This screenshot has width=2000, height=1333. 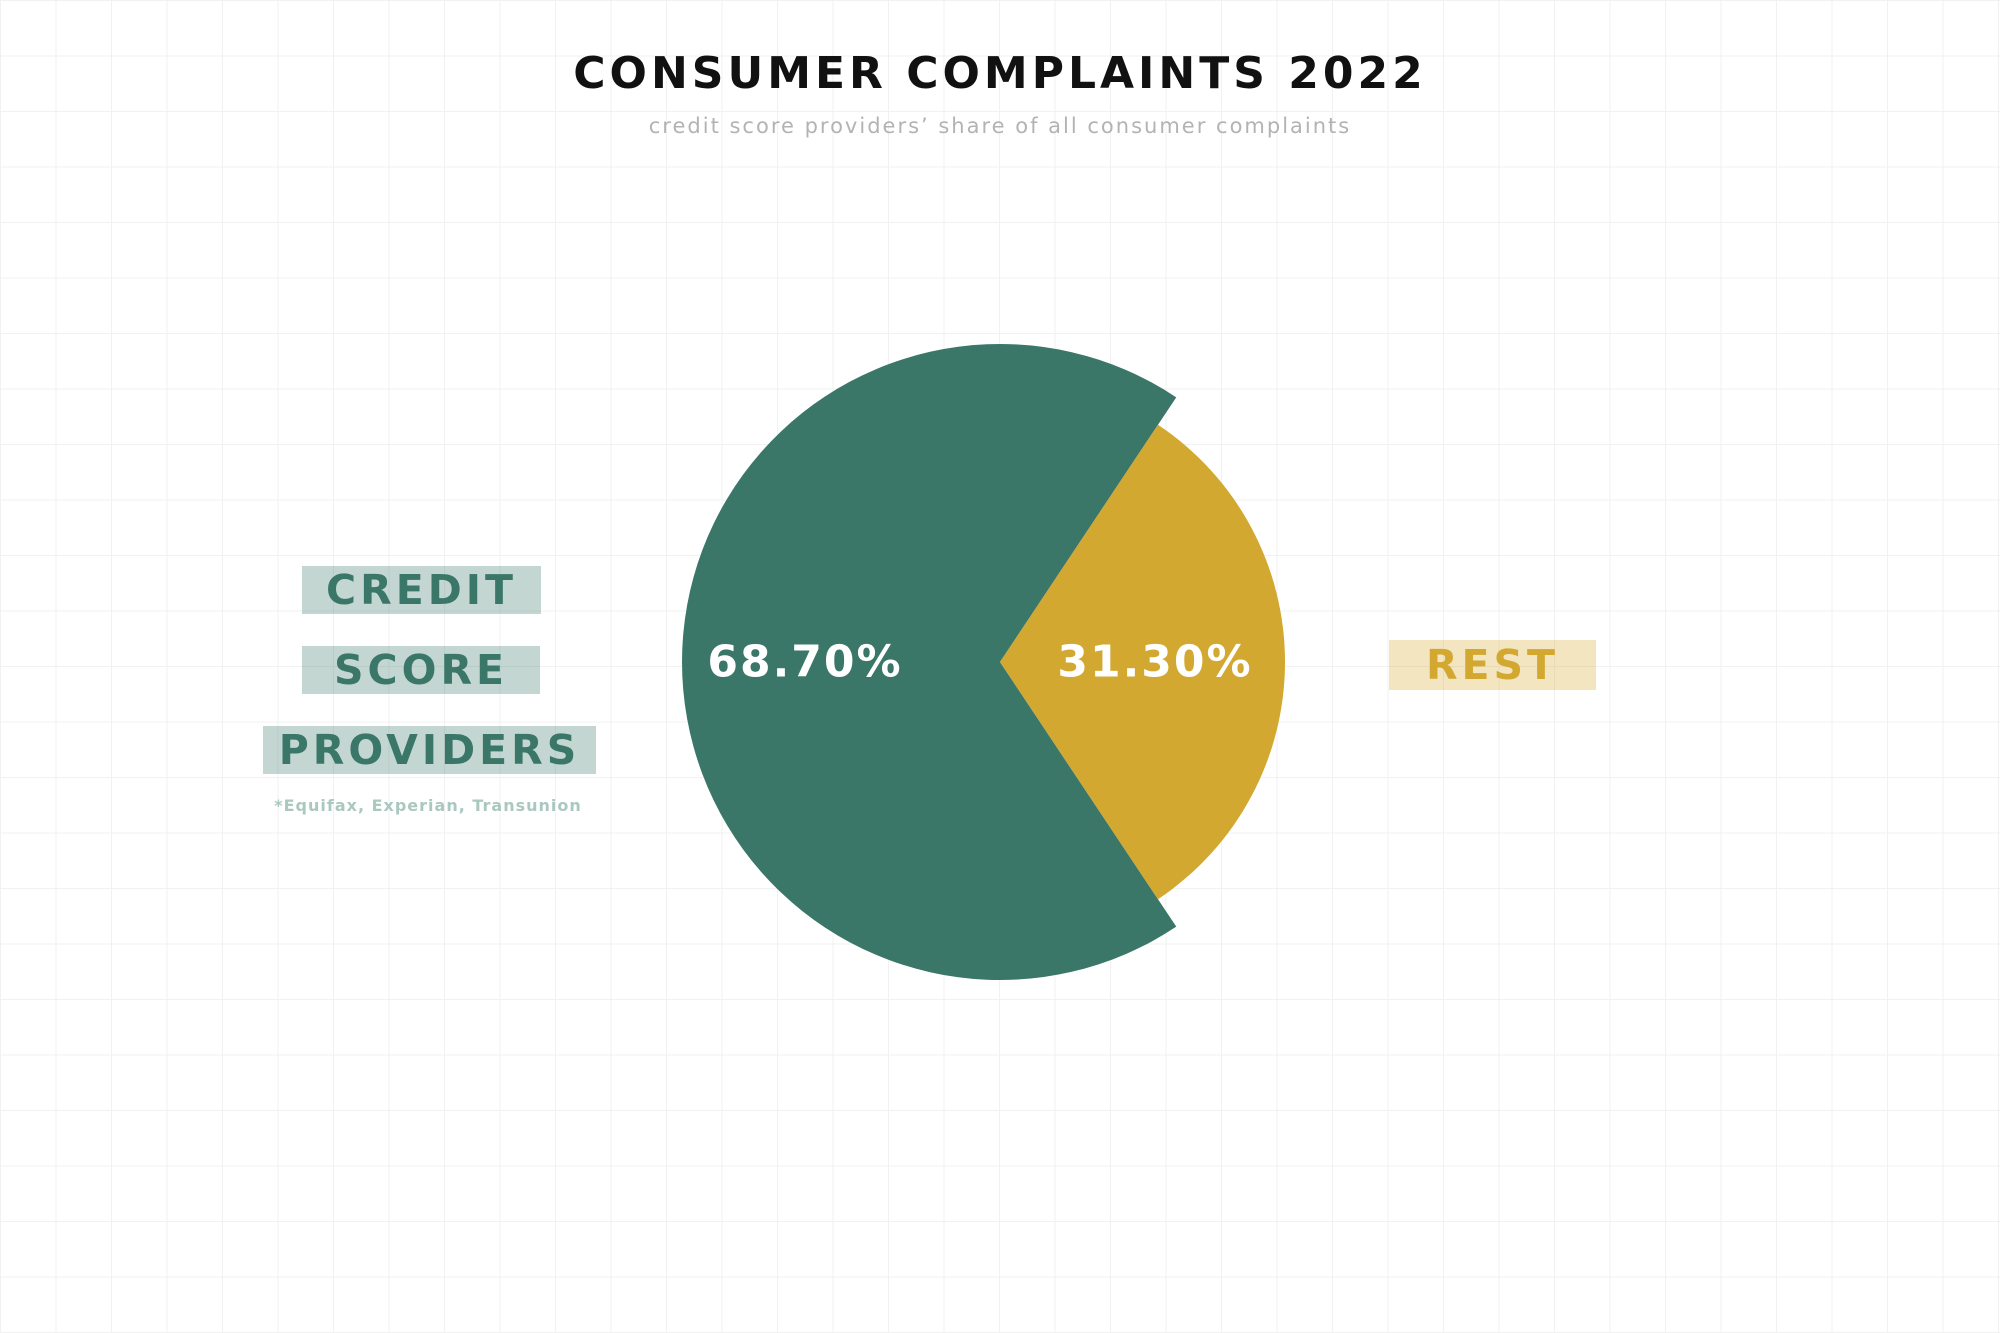 What do you see at coordinates (1000, 73) in the screenshot?
I see `chart-title: CONSUMER COMPLAINTS 2022` at bounding box center [1000, 73].